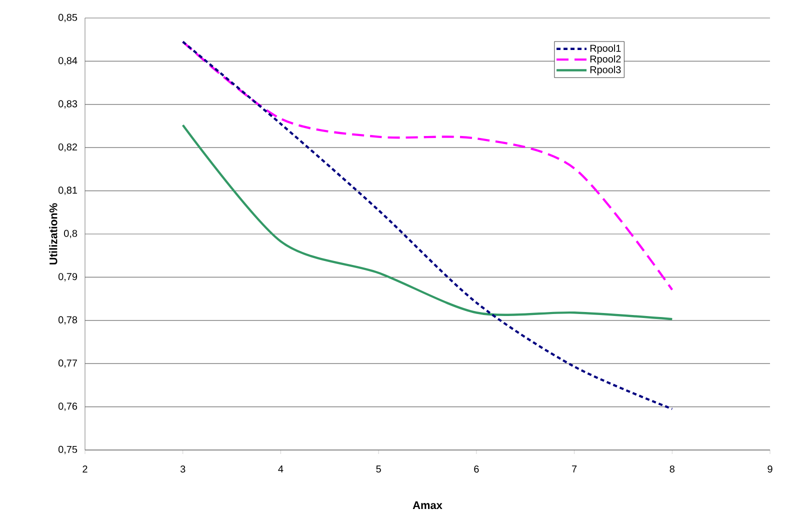 The image size is (789, 516). Describe the element at coordinates (53, 233) in the screenshot. I see `y-axis-title: Utilization%` at that location.